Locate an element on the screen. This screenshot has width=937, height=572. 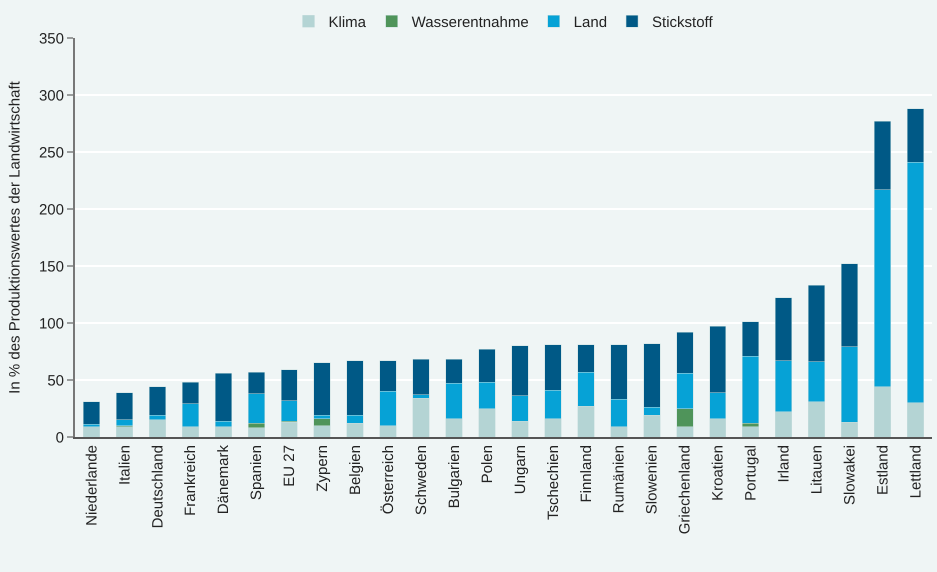
y-tick-label: 200 is located at coordinates (51, 209).